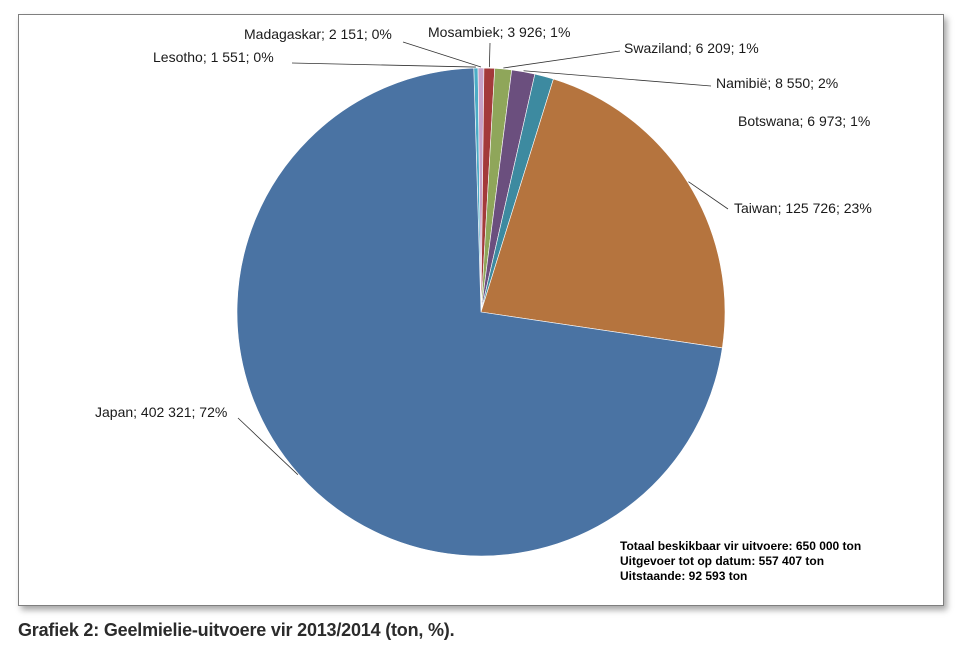  I want to click on leader-line-swaziland, so click(562, 59).